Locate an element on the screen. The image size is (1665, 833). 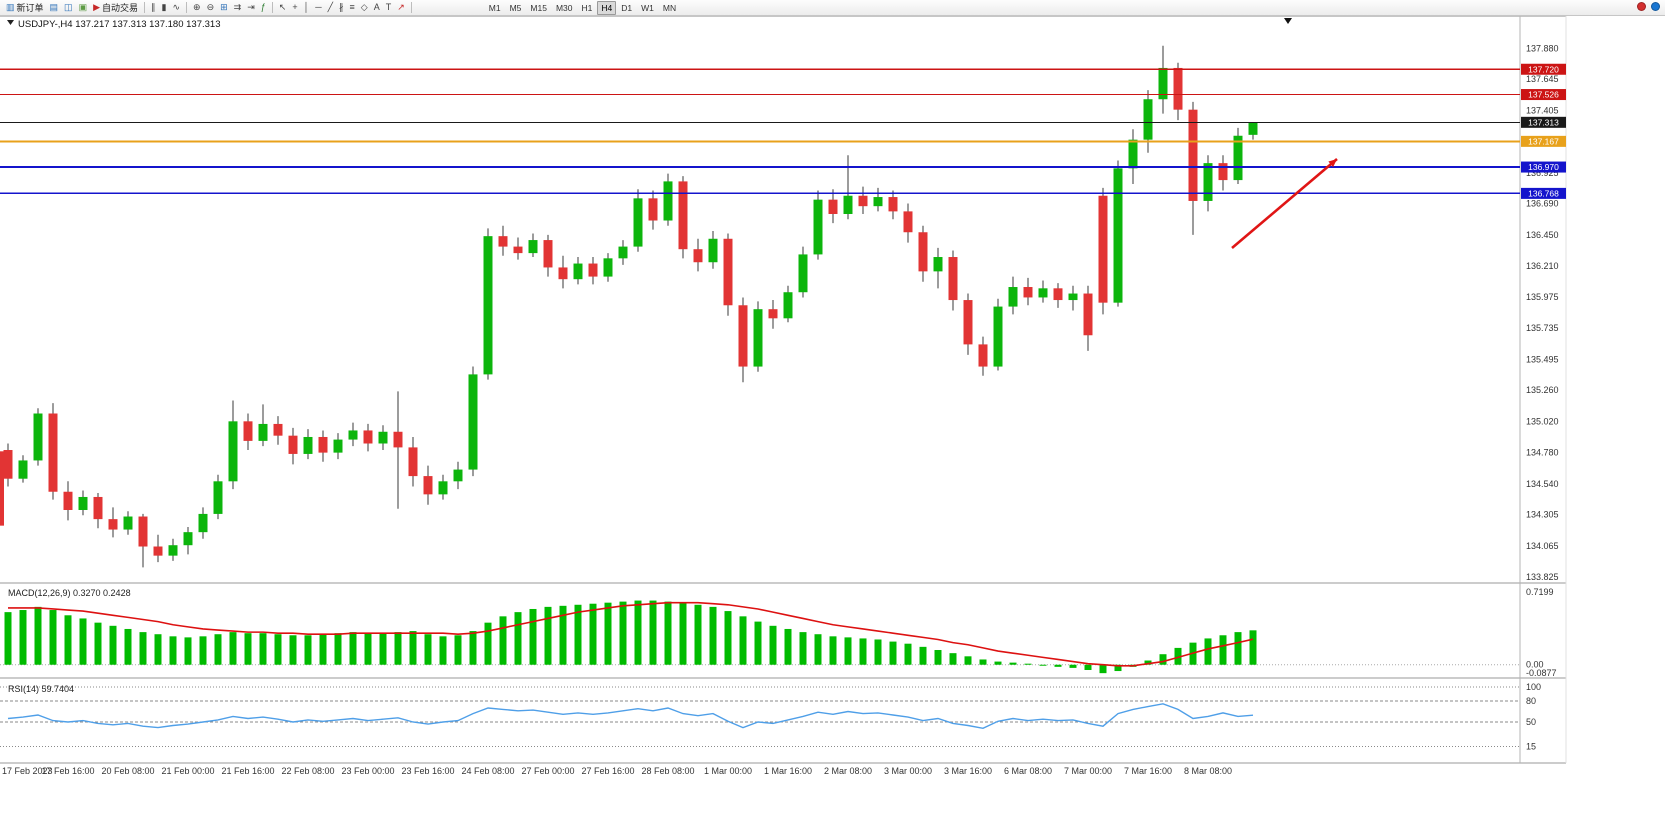
shapes-icon: ◇ is located at coordinates (364, 7).